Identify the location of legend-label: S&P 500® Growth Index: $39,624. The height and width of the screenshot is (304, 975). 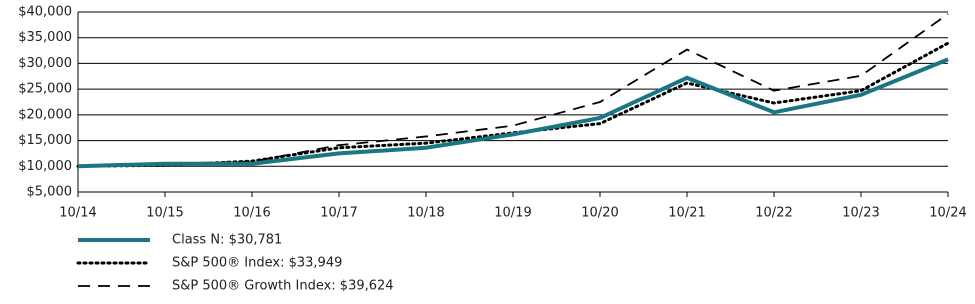
(283, 286).